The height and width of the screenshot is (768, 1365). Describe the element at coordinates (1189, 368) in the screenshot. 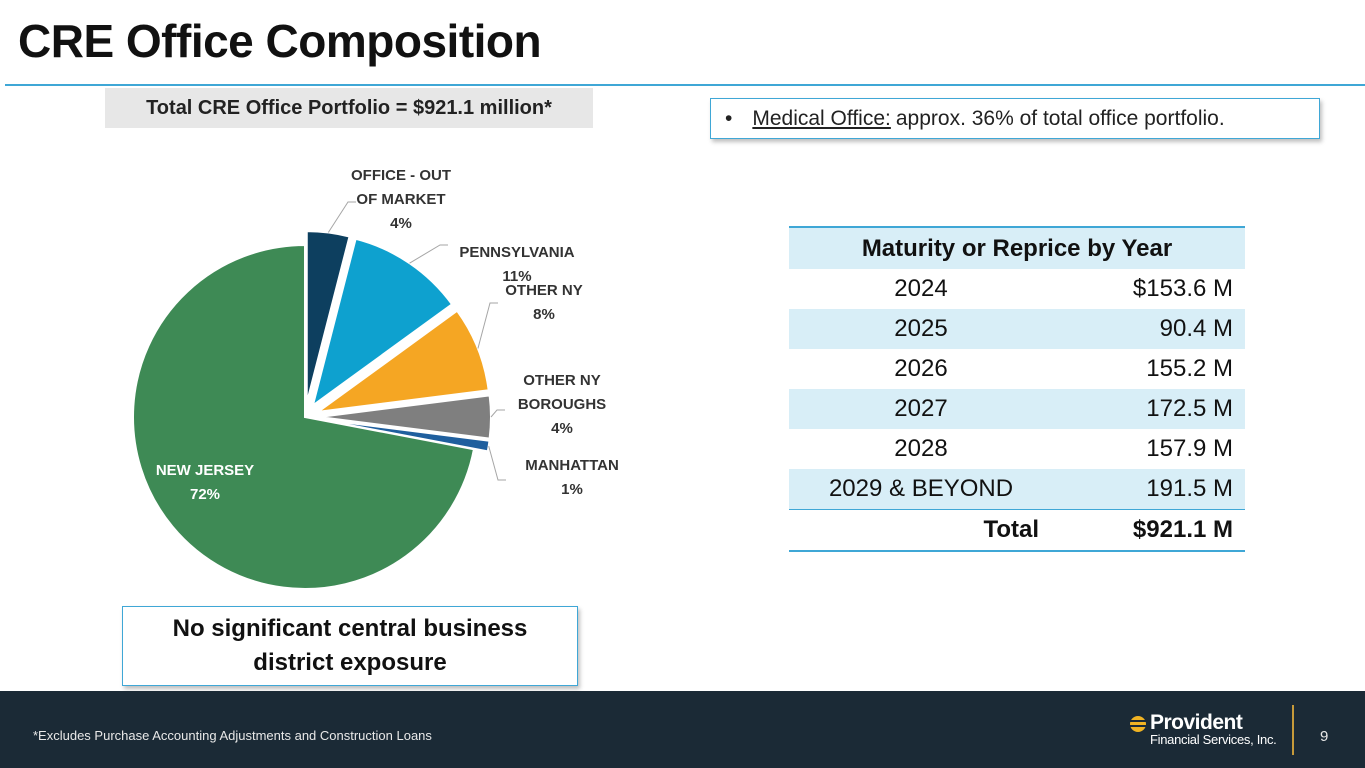

I see `table-cell-amount: 155.2 M` at that location.